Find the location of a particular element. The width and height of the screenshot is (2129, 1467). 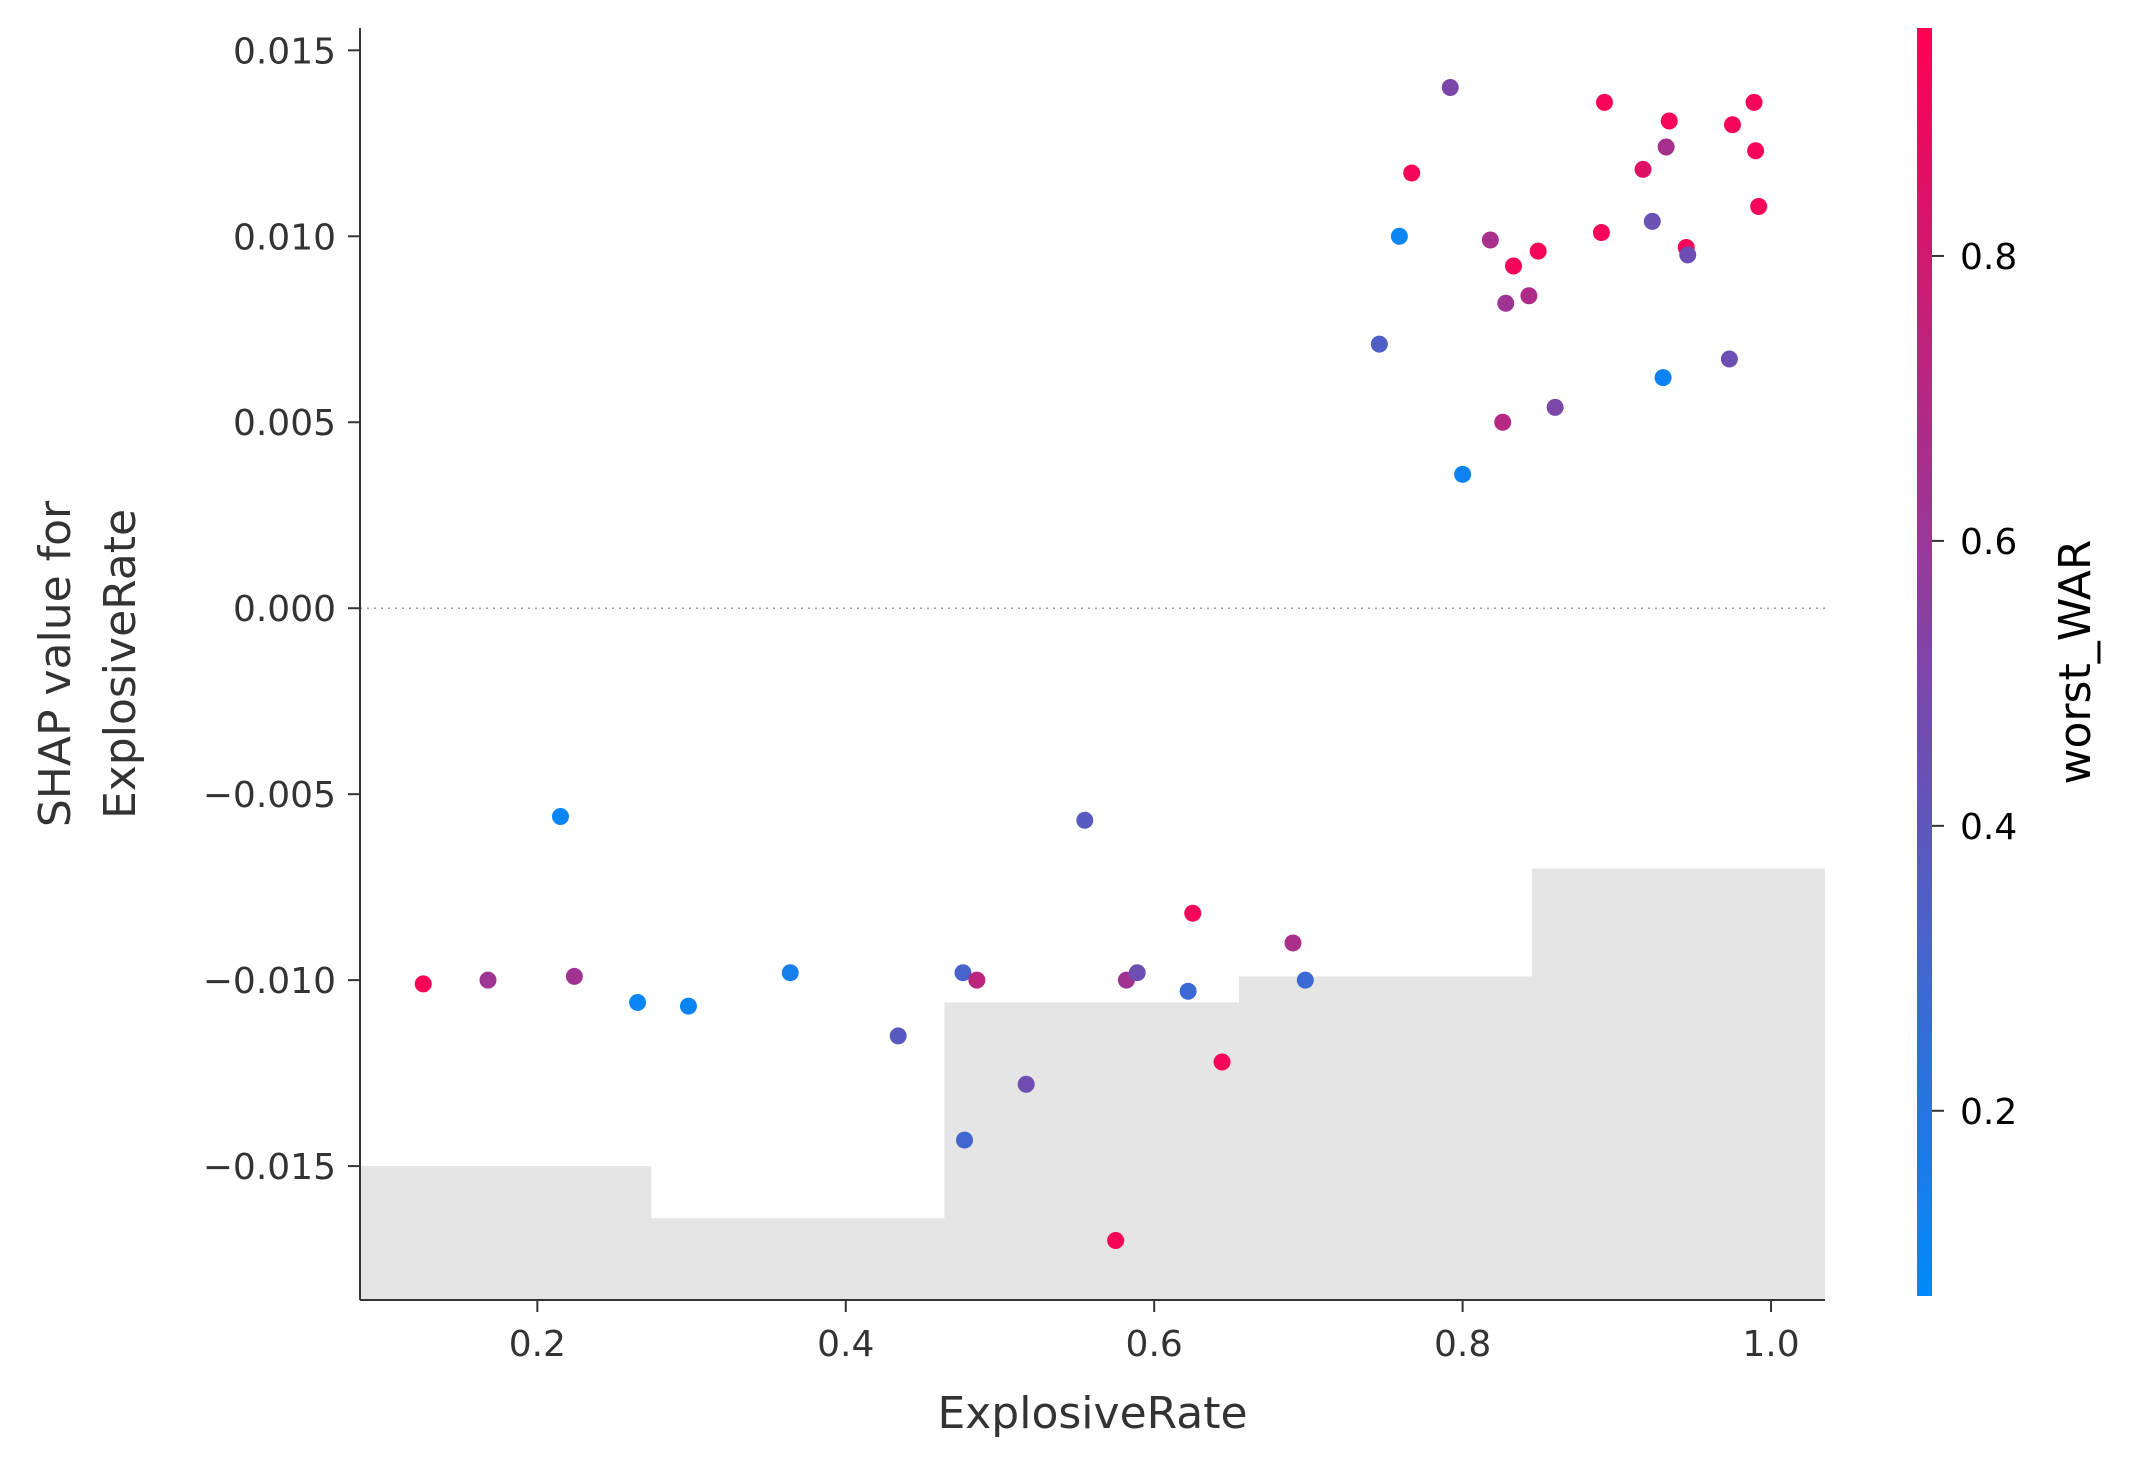

y-tick-label: 0.000 is located at coordinates (284, 609).